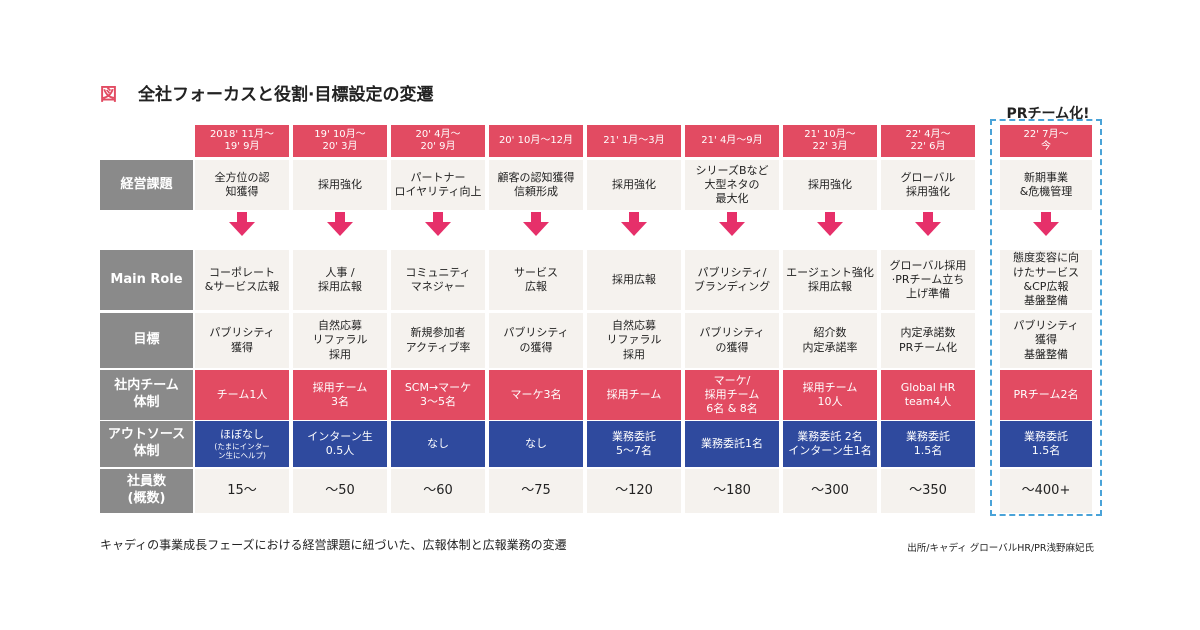 This screenshot has width=1200, height=630. Describe the element at coordinates (340, 491) in the screenshot. I see `headcount-cell: 〜50` at that location.